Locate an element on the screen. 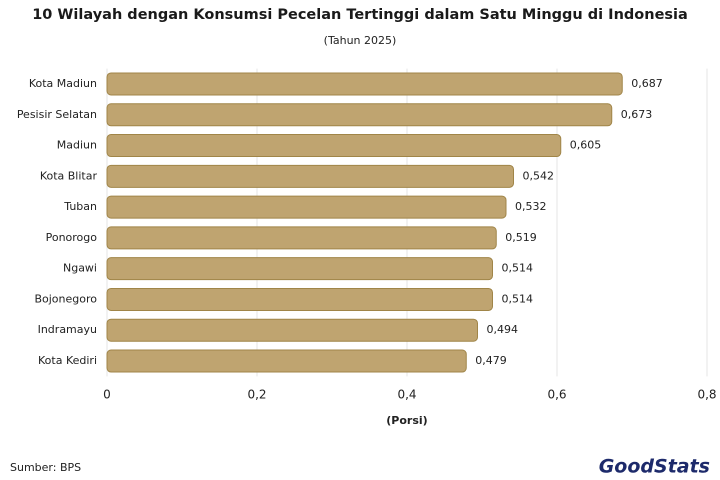  y-tick-label: Kota Kediri is located at coordinates (67, 360).